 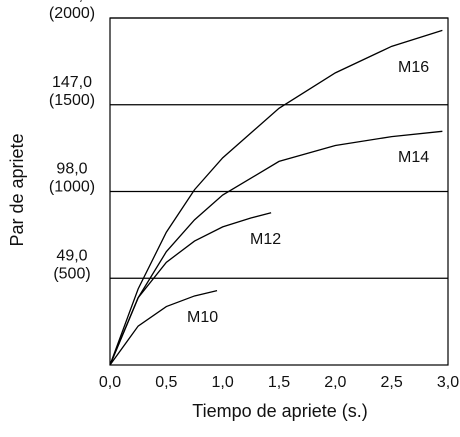 What do you see at coordinates (335, 382) in the screenshot?
I see `x-tick-label: 2,0` at bounding box center [335, 382].